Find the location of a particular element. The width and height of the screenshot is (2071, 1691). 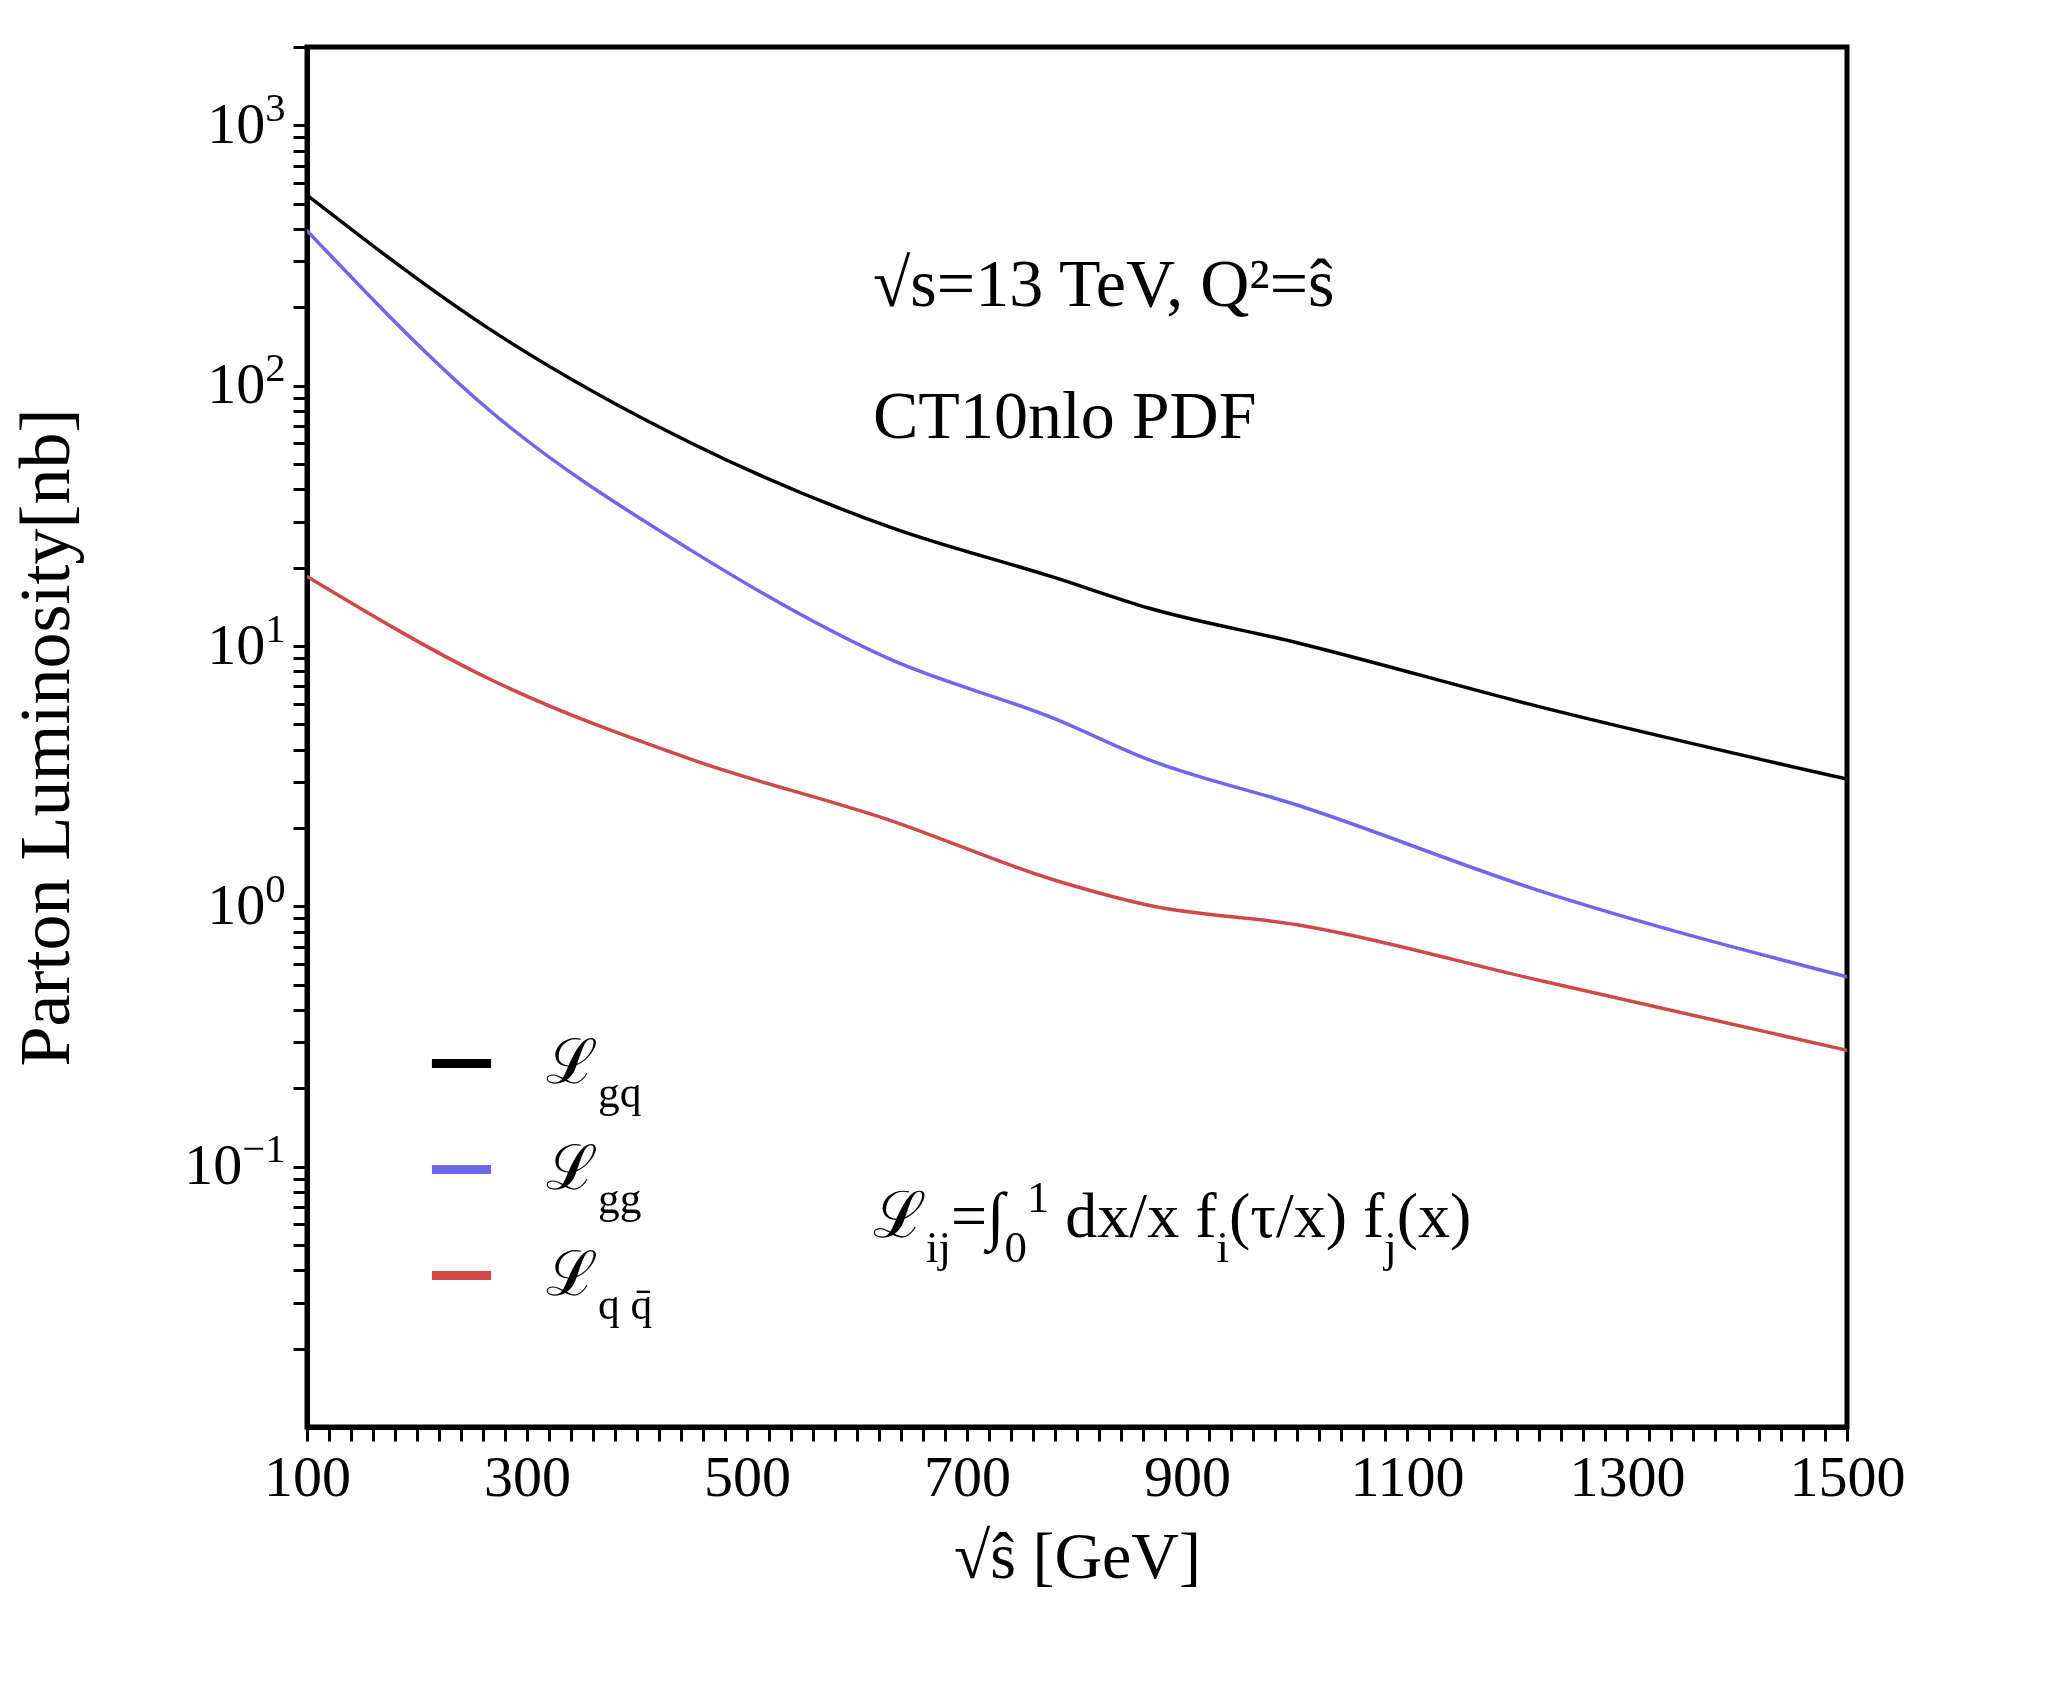

y-tick-label: 10$^{2}$ is located at coordinates (246, 380).